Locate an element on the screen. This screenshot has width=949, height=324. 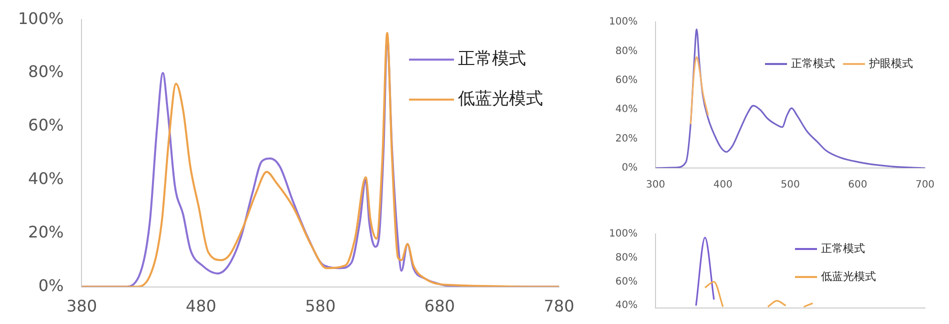
x-tick-label: 700 is located at coordinates (925, 185).